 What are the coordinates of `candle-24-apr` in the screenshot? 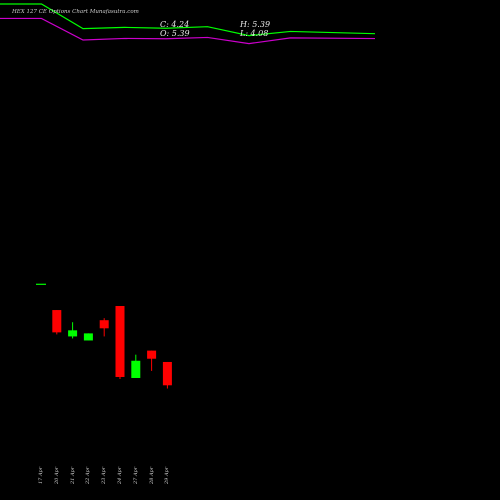 It's located at (120, 343).